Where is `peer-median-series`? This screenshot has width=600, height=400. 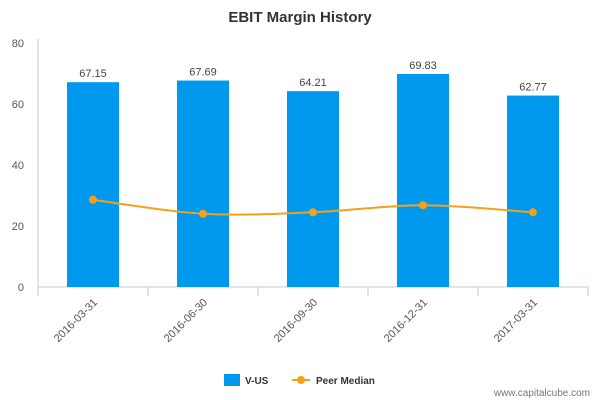 peer-median-series is located at coordinates (313, 206).